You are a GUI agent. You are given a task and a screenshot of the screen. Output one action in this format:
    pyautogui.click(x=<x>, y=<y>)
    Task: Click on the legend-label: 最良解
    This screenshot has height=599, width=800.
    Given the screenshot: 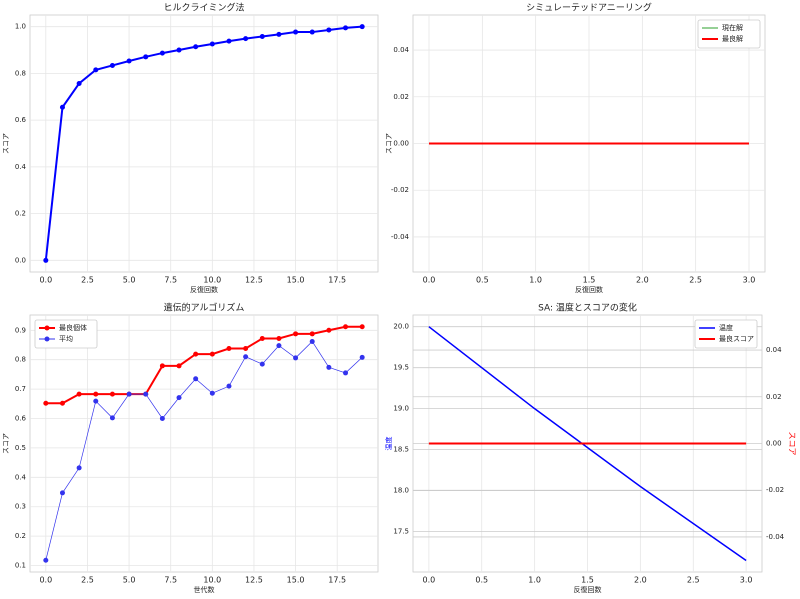 What is the action you would take?
    pyautogui.click(x=732, y=38)
    